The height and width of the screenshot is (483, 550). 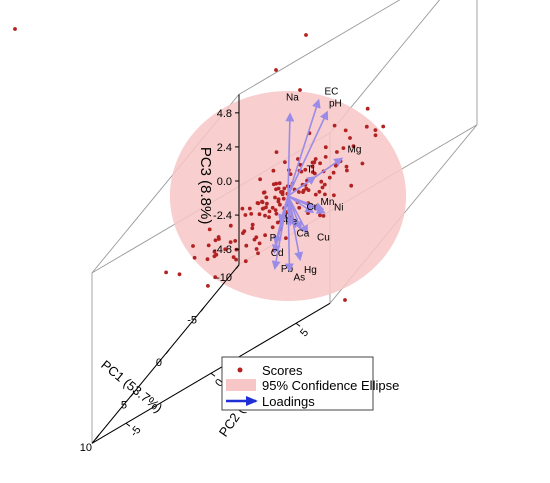 What do you see at coordinates (312, 207) in the screenshot?
I see `loading-label-cr: Cr` at bounding box center [312, 207].